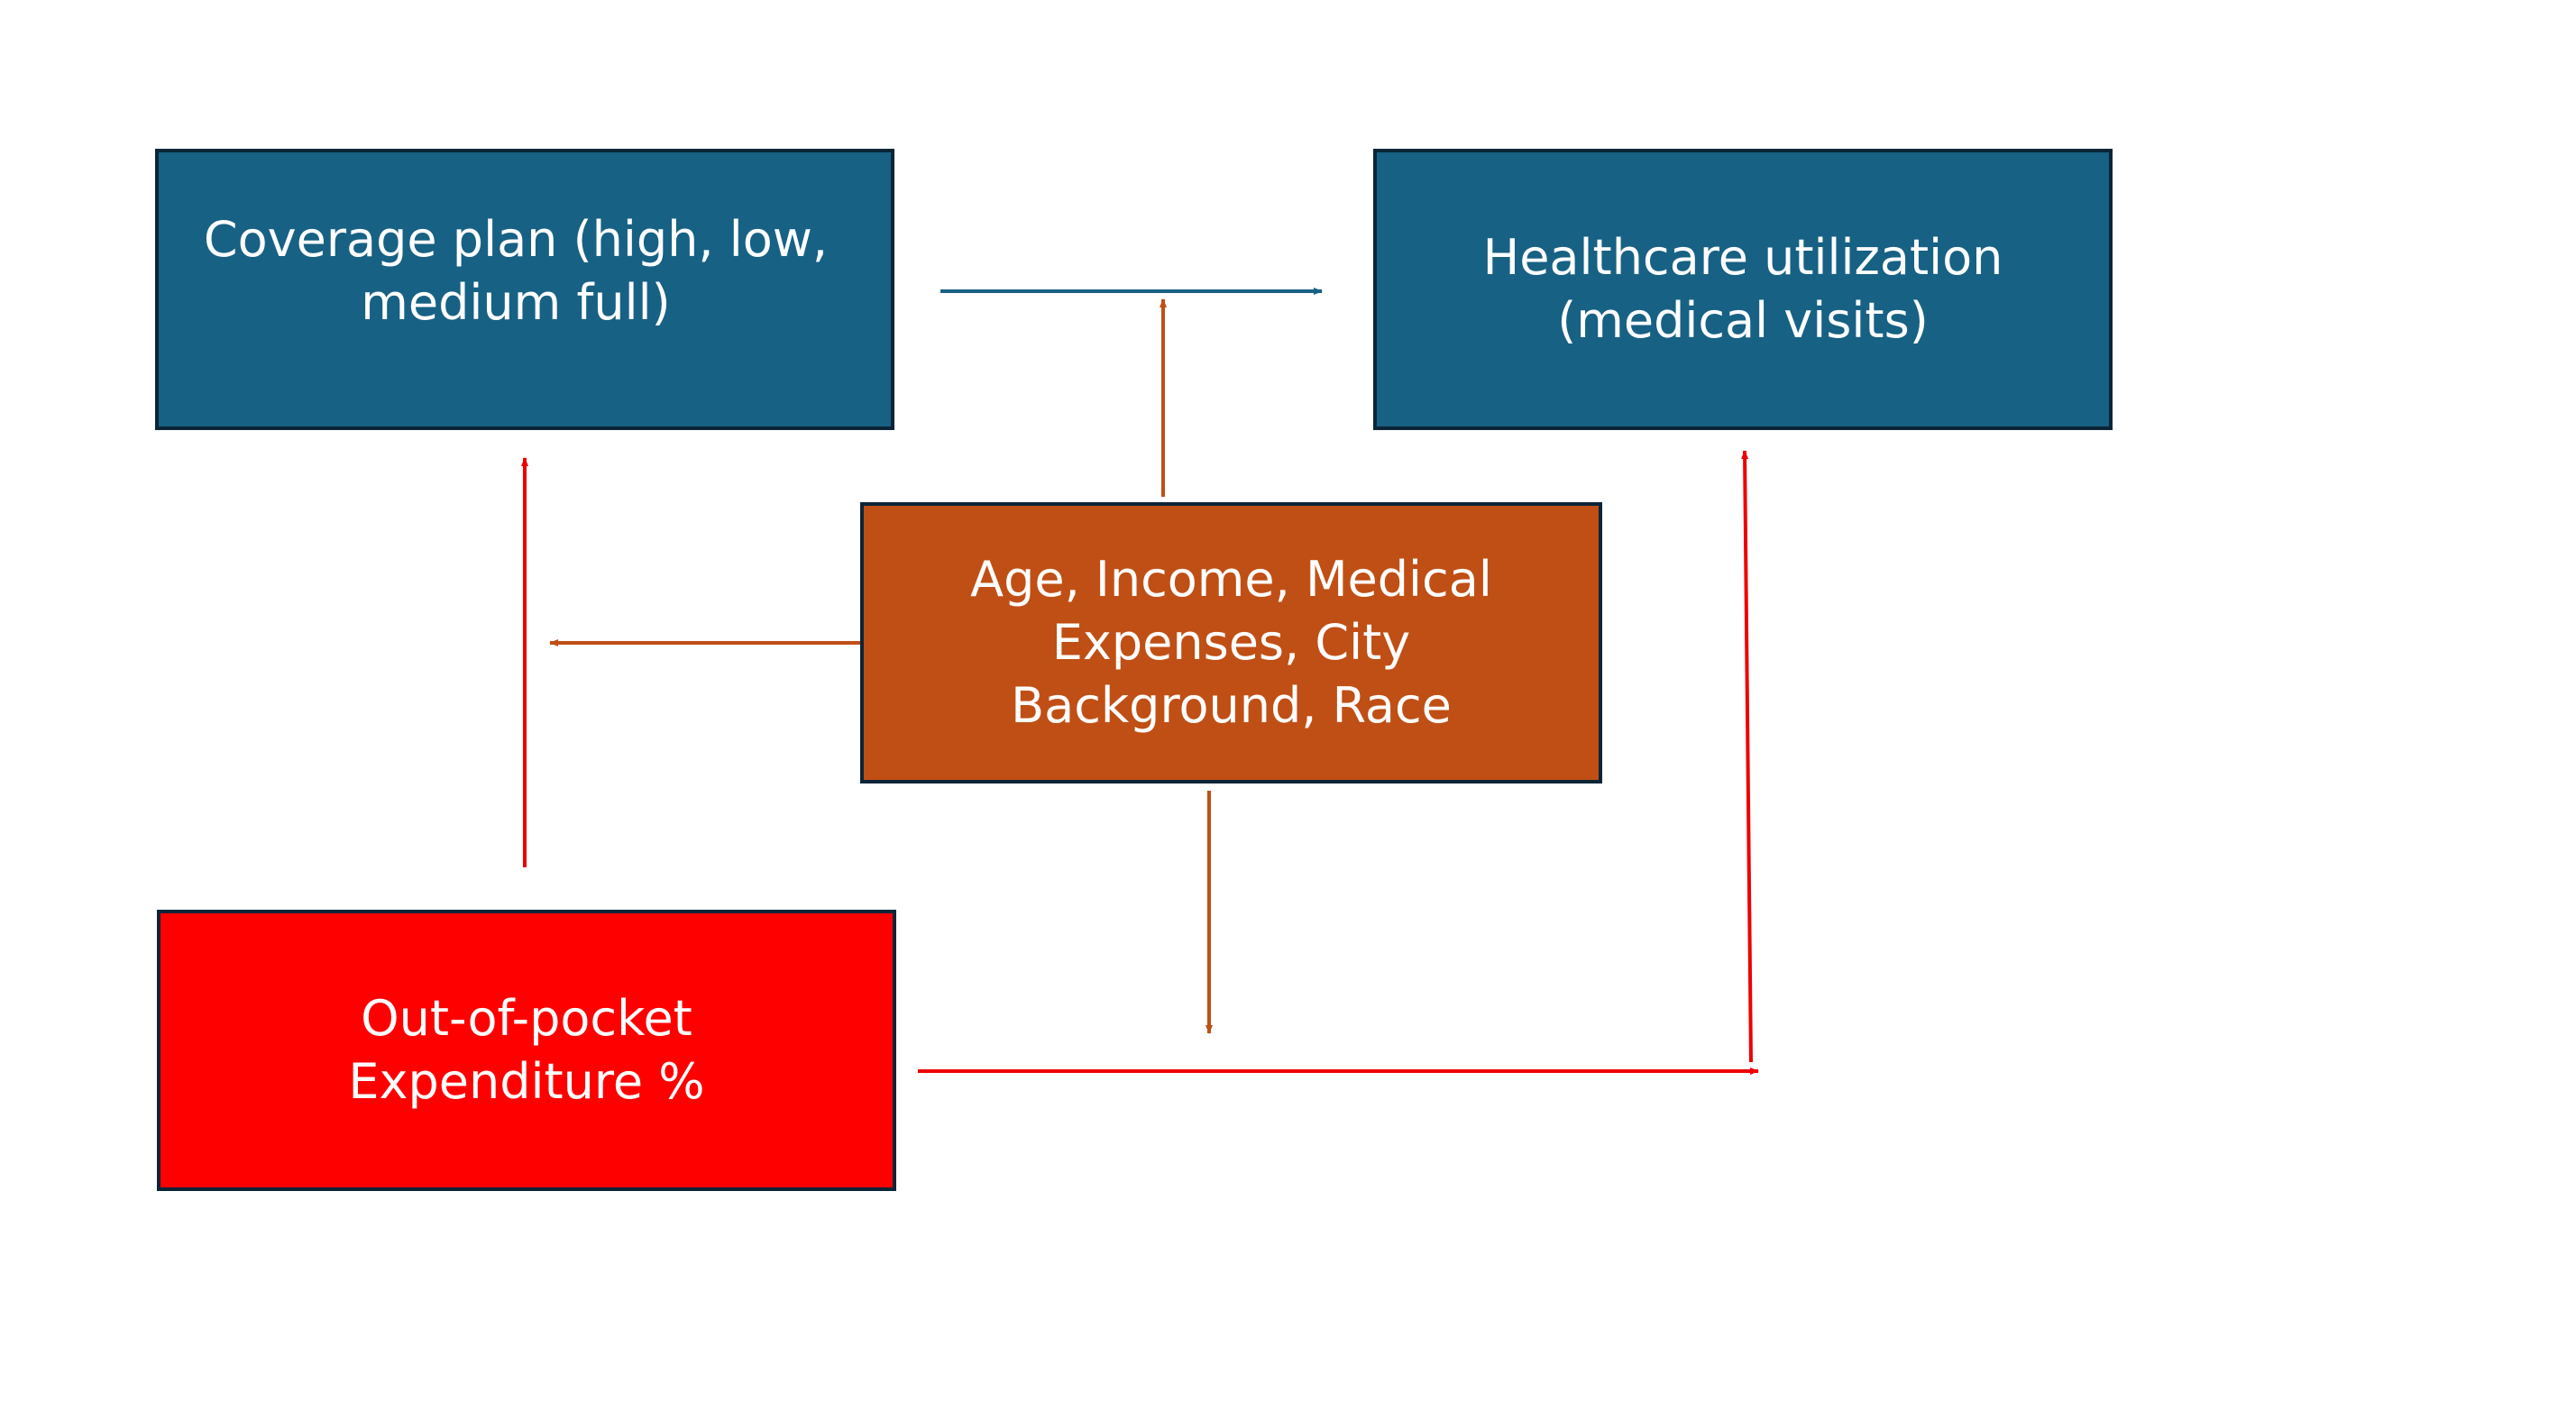 The height and width of the screenshot is (1402, 2576). Describe the element at coordinates (516, 270) in the screenshot. I see `coverage-plan-label: Coverage plan (high, low, medium full)` at that location.